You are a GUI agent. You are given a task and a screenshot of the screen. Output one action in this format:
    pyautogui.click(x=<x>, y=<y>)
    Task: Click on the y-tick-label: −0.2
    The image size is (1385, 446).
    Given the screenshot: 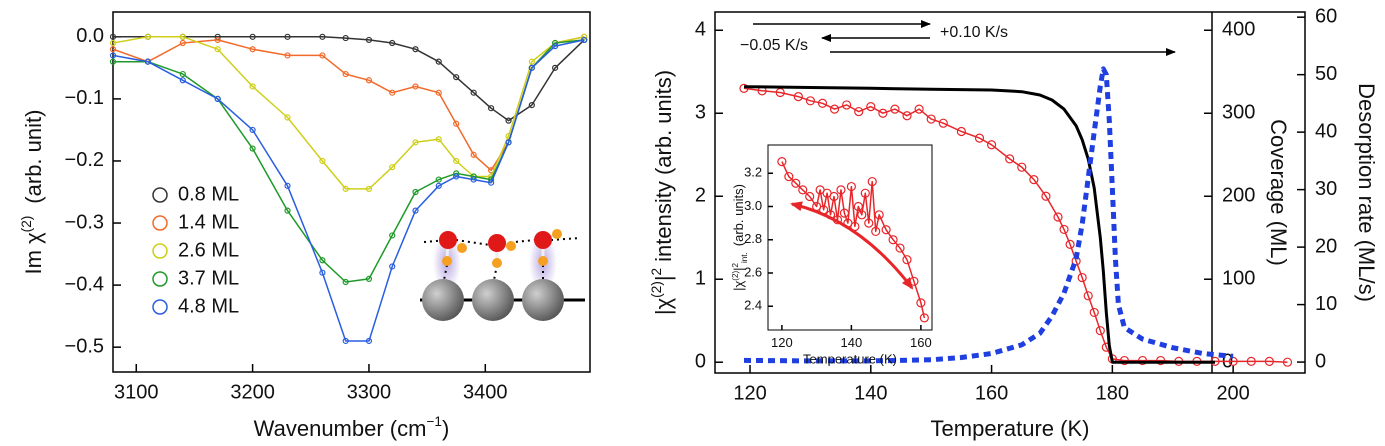 What is the action you would take?
    pyautogui.click(x=84, y=160)
    